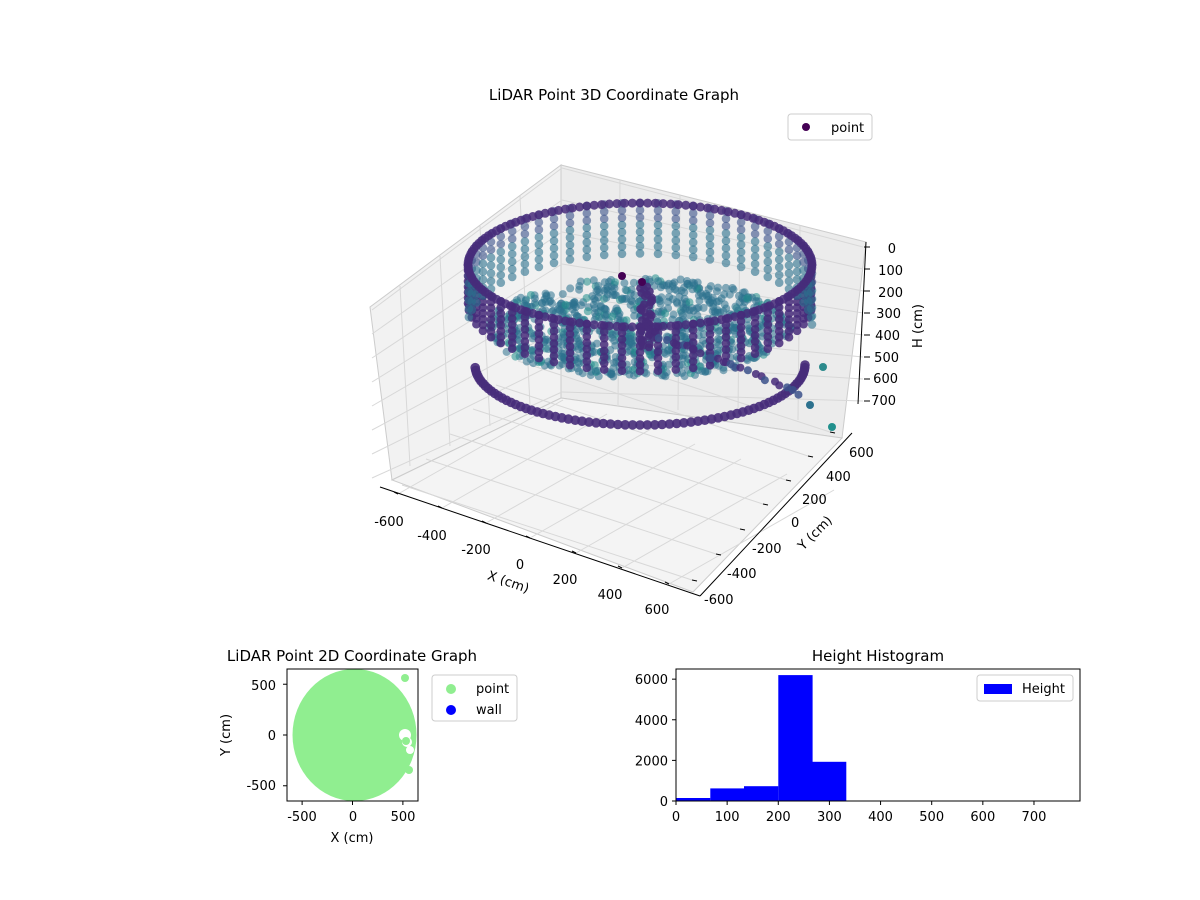 The height and width of the screenshot is (900, 1200). Describe the element at coordinates (887, 325) in the screenshot. I see `z-tick-labels-3d: 0 100 200 300 400 500 600 700` at that location.